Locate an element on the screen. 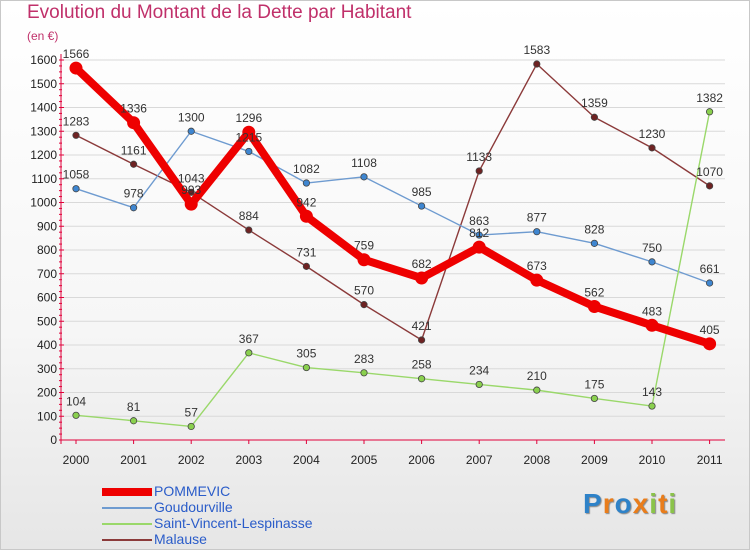 The height and width of the screenshot is (550, 750). y-tick-label: 1100 is located at coordinates (44, 179).